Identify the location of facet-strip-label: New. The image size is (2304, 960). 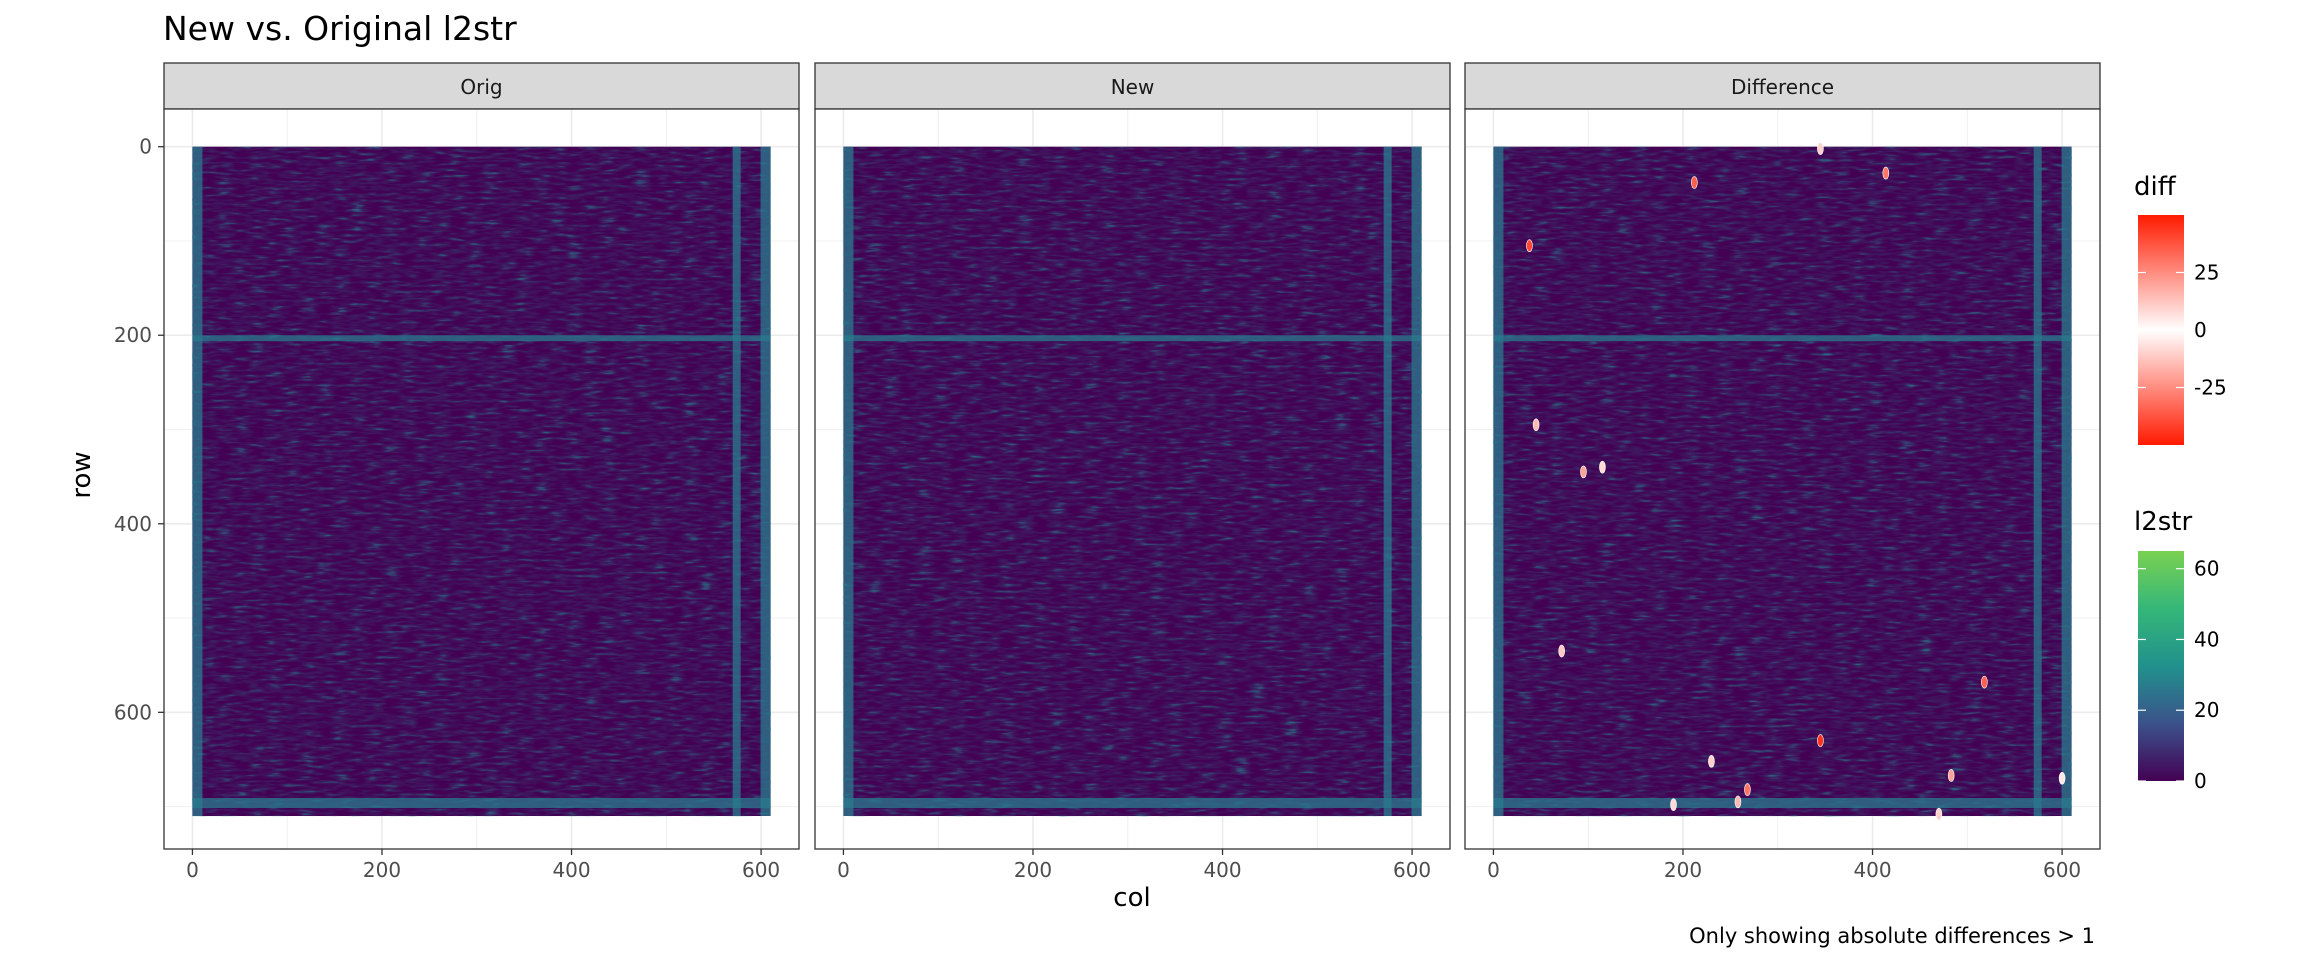
(1133, 87).